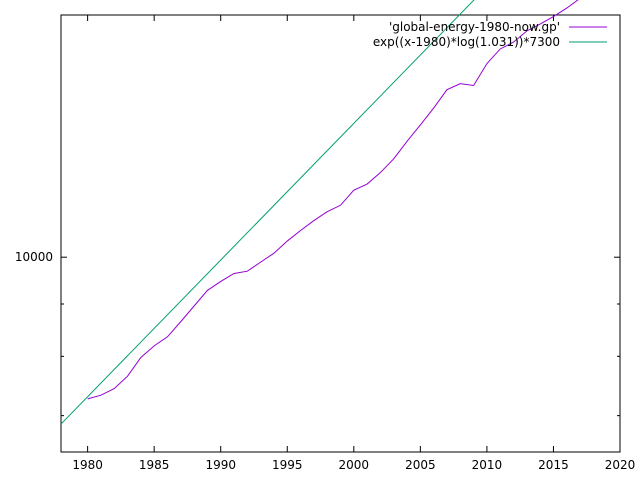 Image resolution: width=640 pixels, height=480 pixels. Describe the element at coordinates (420, 465) in the screenshot. I see `x-tick-label: 2005` at that location.